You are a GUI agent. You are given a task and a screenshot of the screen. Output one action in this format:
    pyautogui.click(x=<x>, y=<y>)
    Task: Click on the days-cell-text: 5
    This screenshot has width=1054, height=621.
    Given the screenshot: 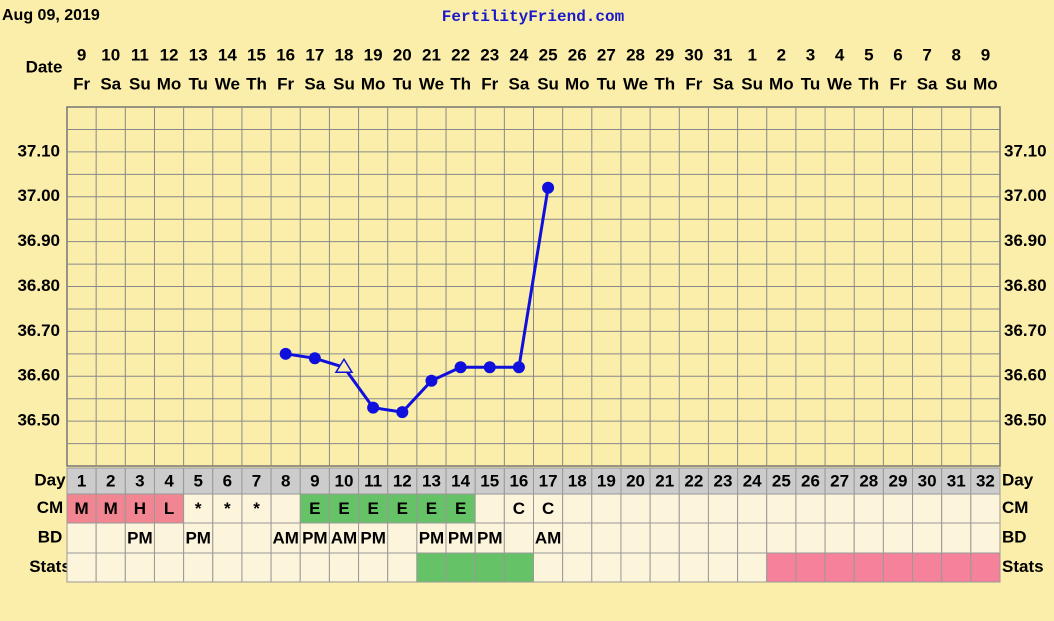 What is the action you would take?
    pyautogui.click(x=197, y=480)
    